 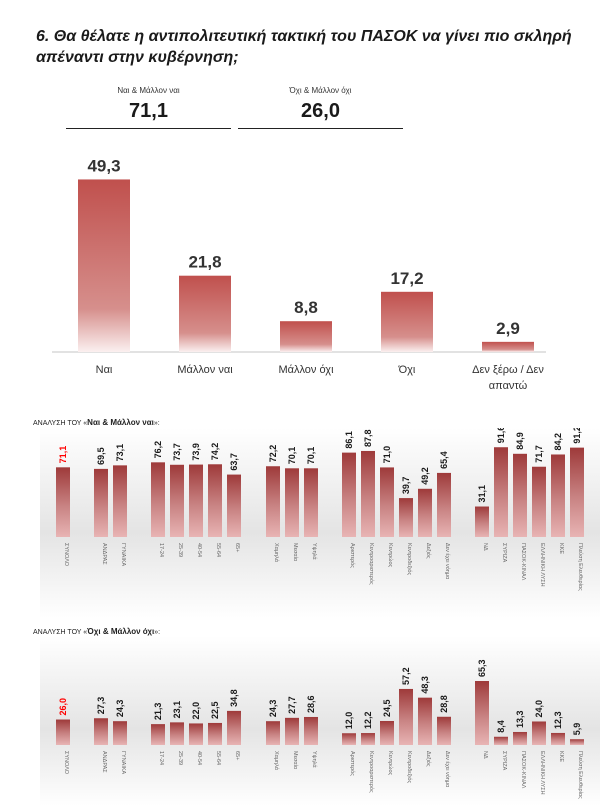 I want to click on breakdown-value-label: 22,0, so click(x=196, y=711).